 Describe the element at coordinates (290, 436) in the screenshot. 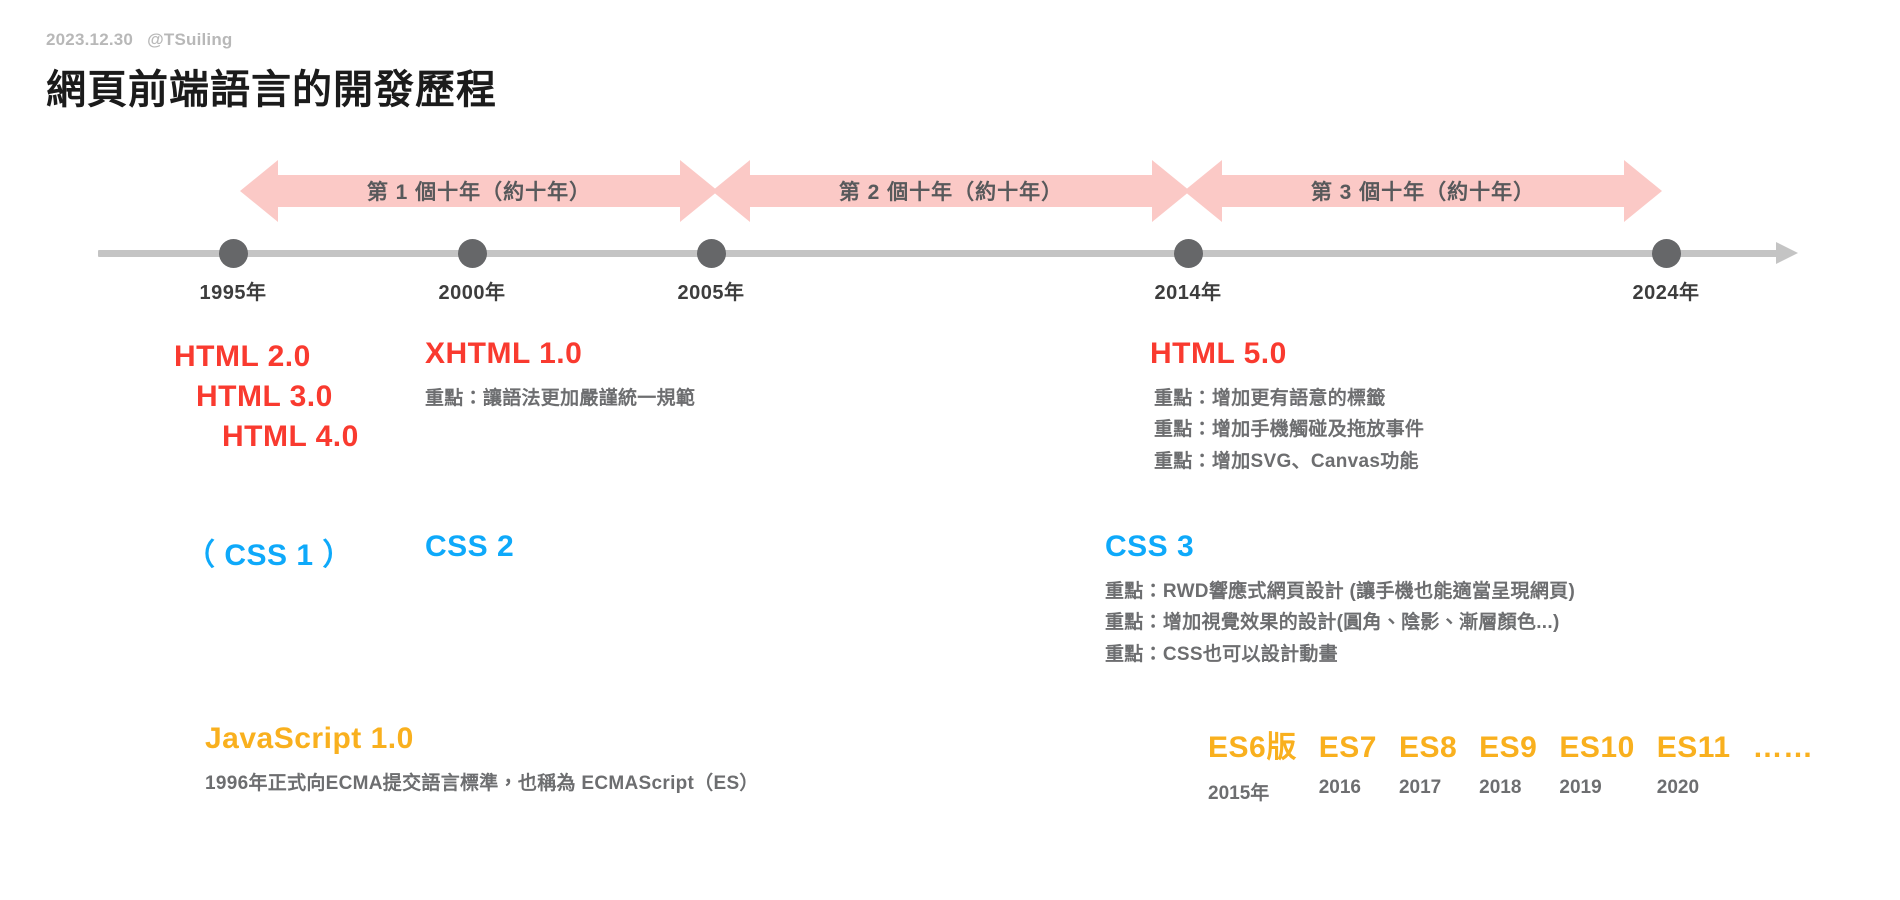

I see `html-version-4: HTML 4.0` at that location.